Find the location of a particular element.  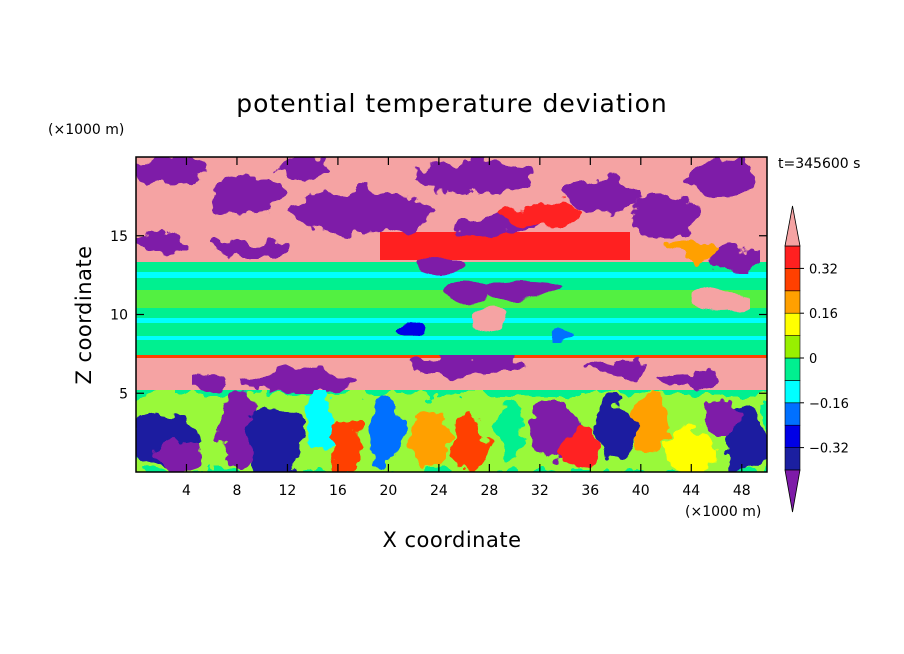

time-label: t=345600 s is located at coordinates (819, 164).